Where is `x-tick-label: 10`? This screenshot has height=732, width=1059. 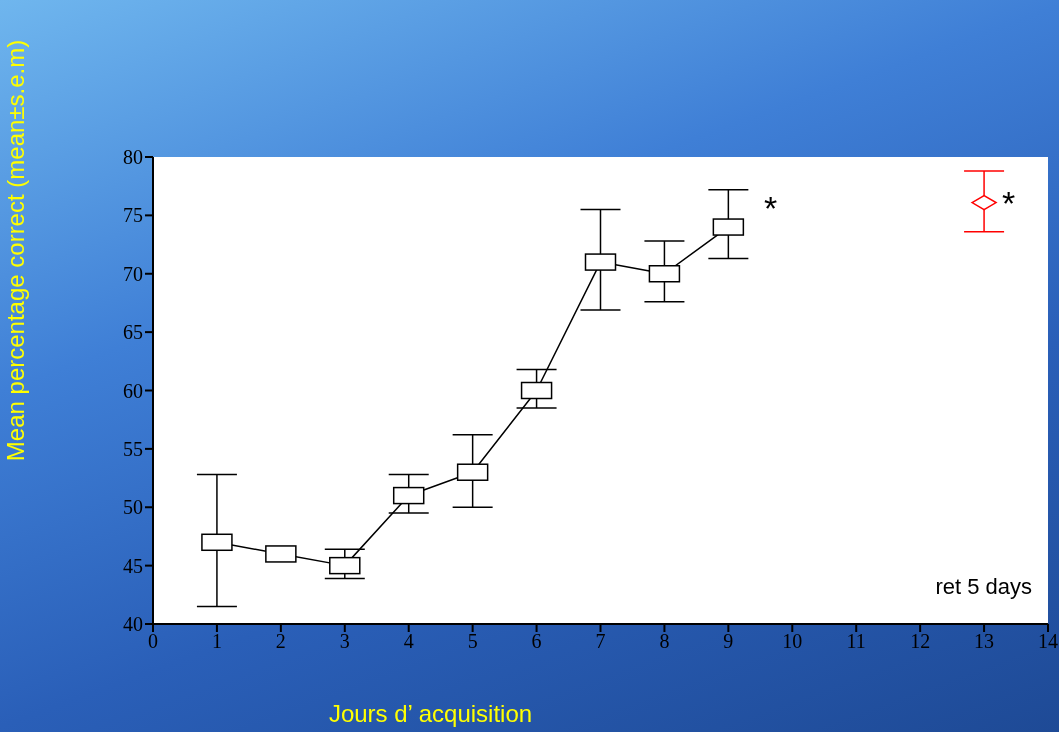
x-tick-label: 10 is located at coordinates (792, 641).